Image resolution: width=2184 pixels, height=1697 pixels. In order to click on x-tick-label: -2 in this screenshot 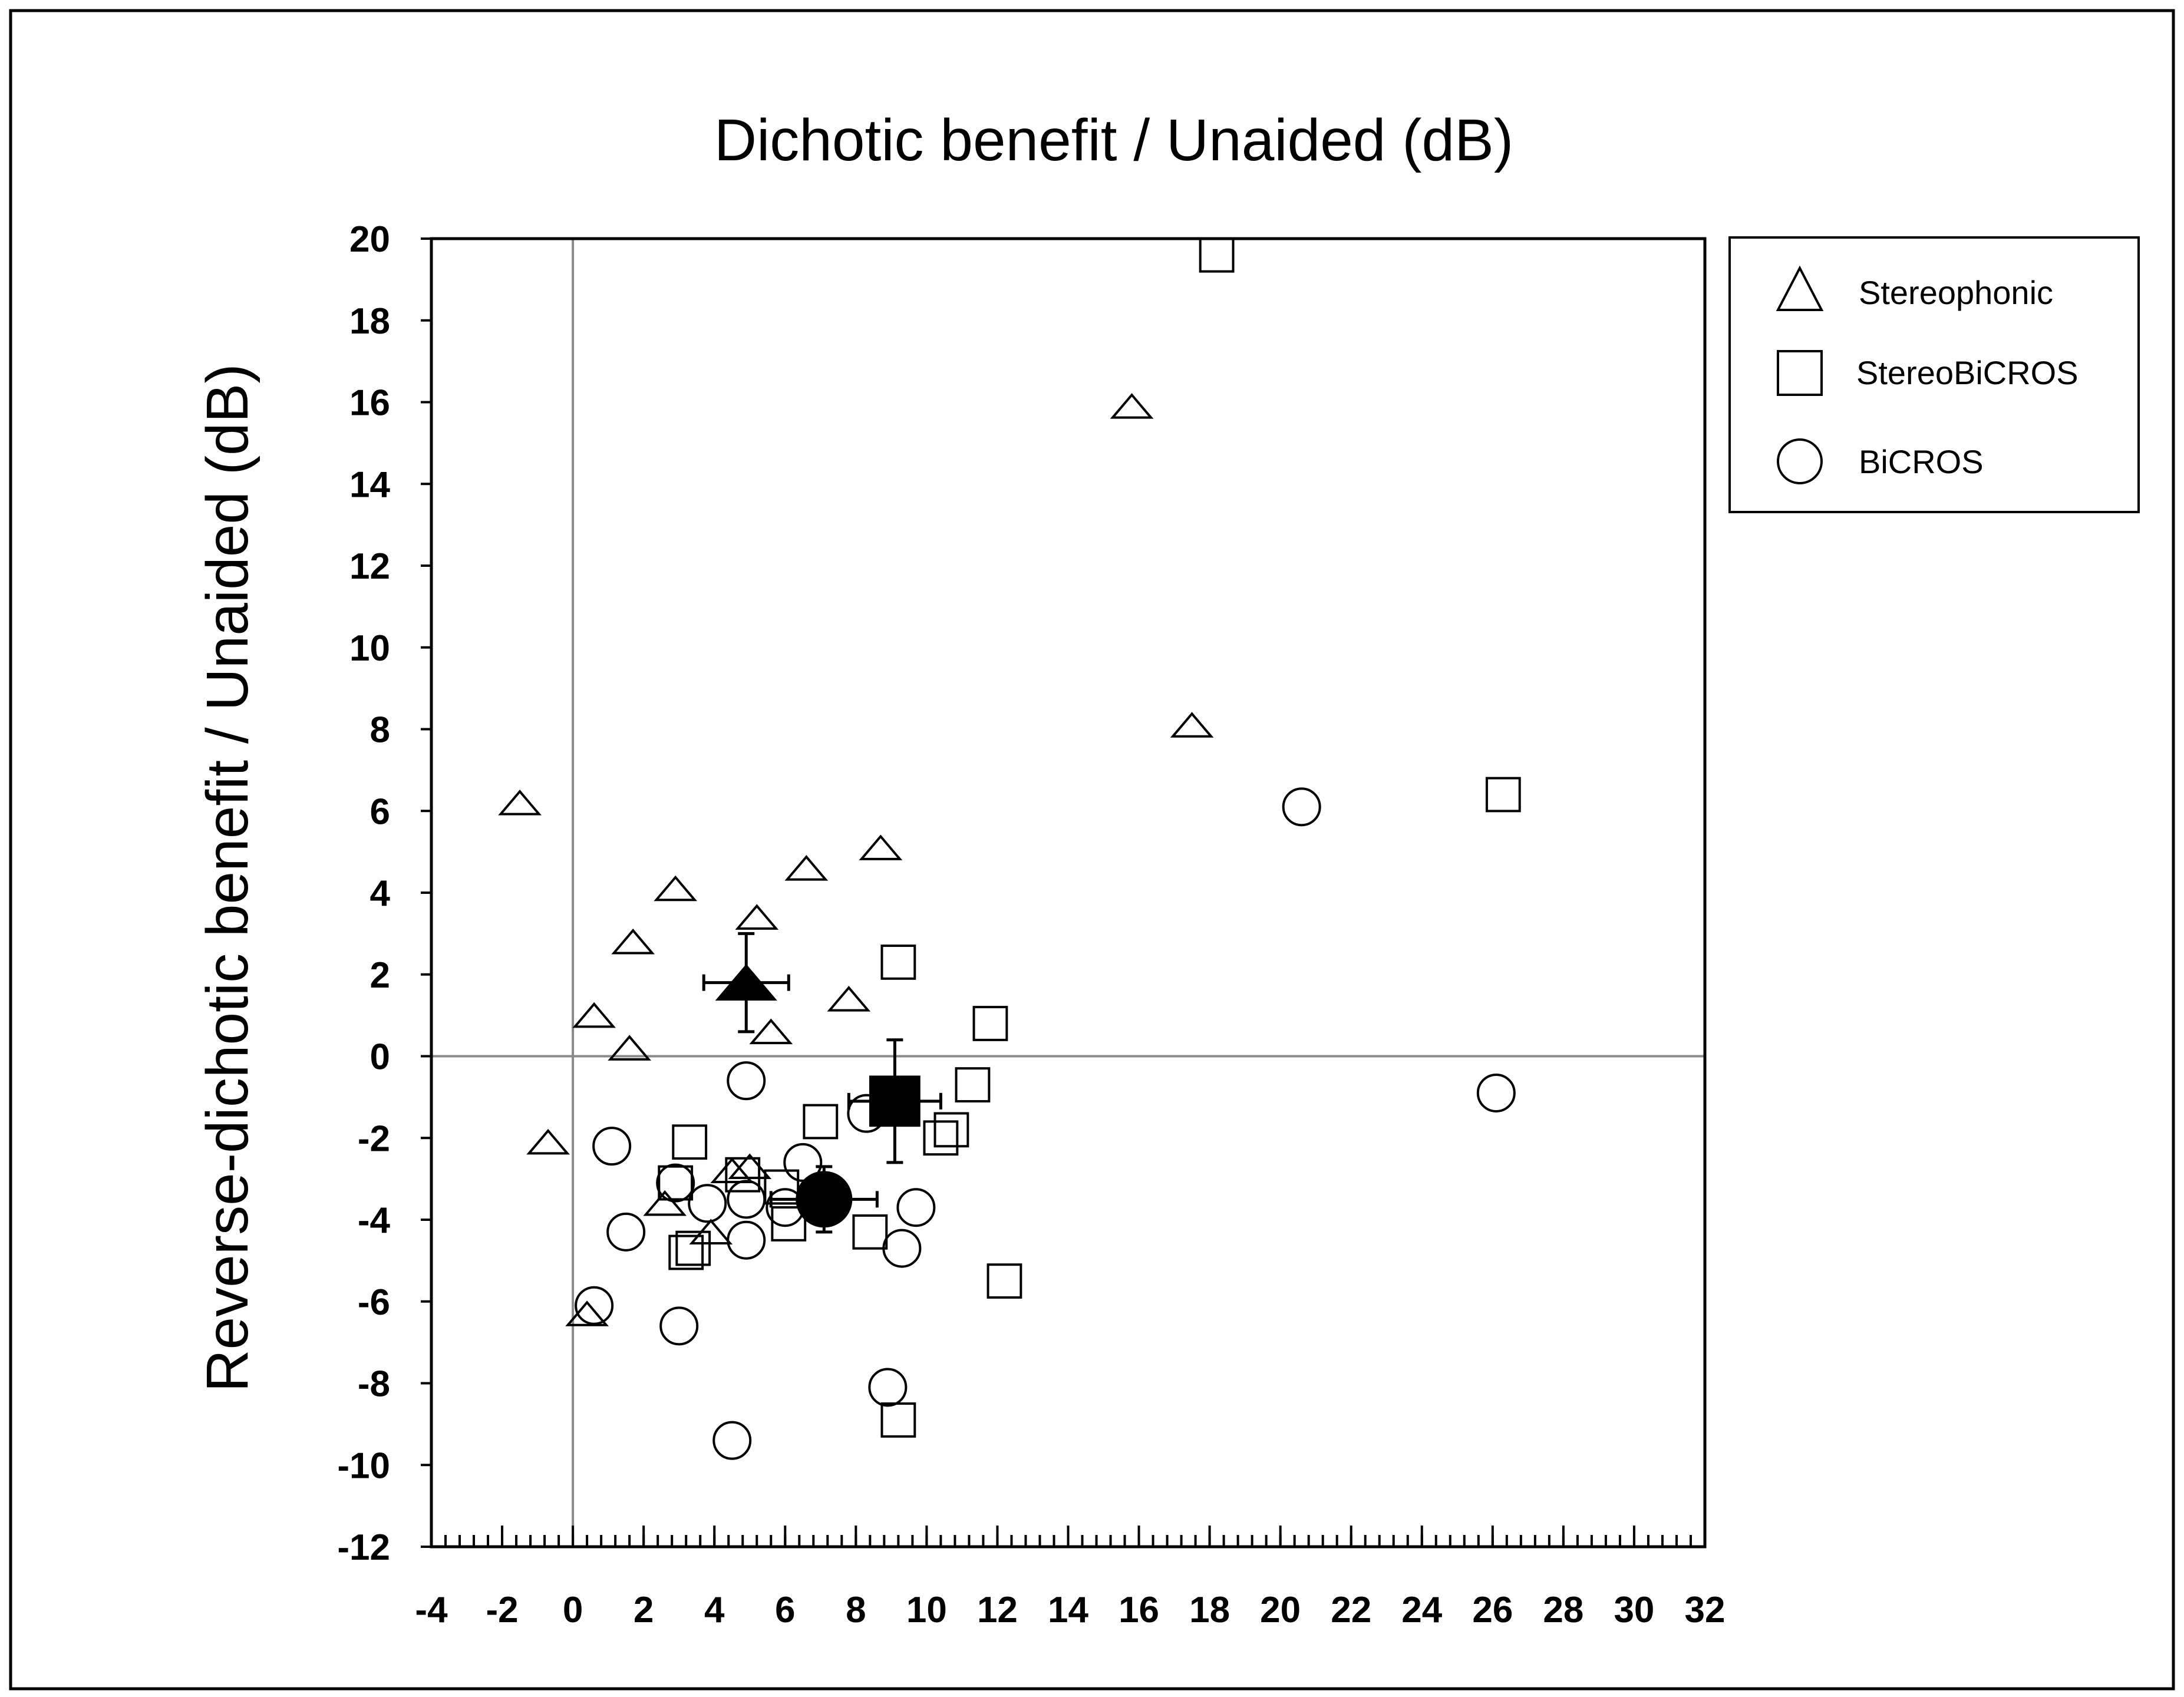, I will do `click(502, 1610)`.